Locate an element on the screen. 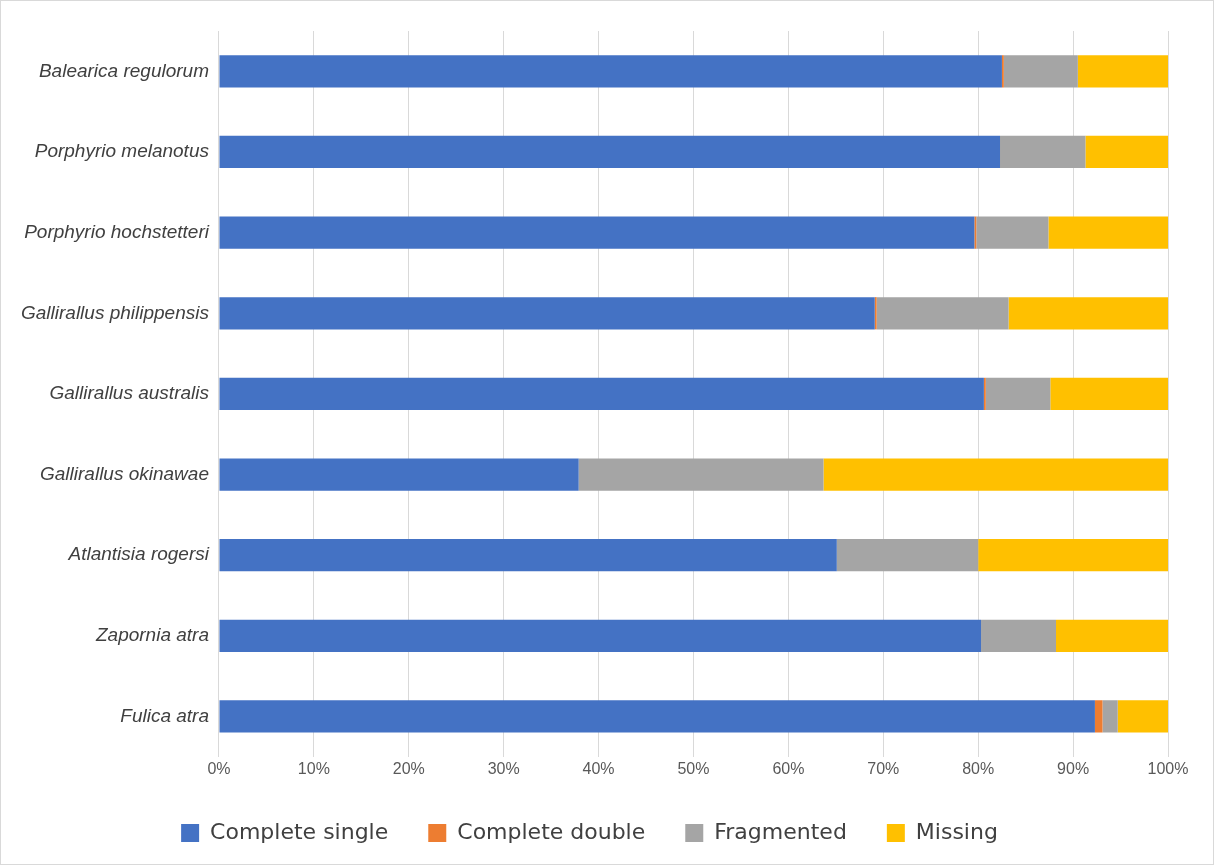 The height and width of the screenshot is (865, 1214). legend-label: Missing is located at coordinates (956, 831).